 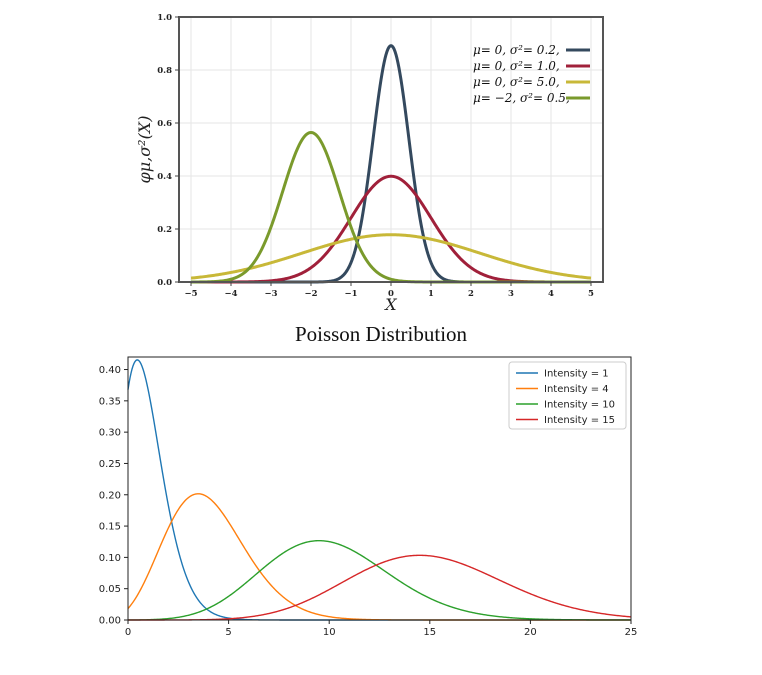 What do you see at coordinates (164, 18) in the screenshot?
I see `y-tick-label: 1.0` at bounding box center [164, 18].